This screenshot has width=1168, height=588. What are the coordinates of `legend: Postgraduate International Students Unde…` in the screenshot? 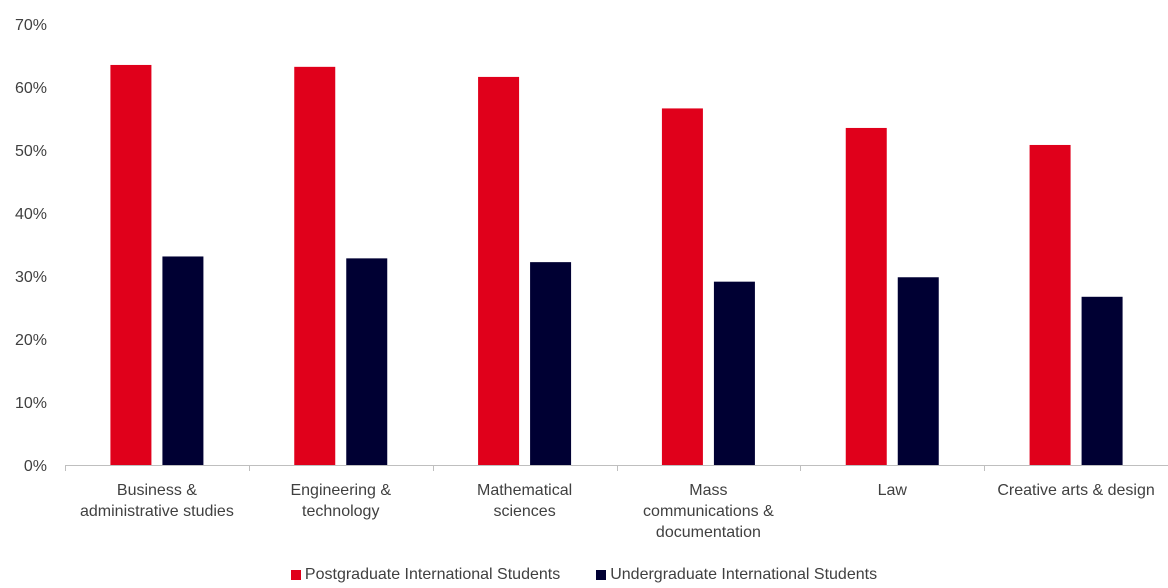 It's located at (584, 575).